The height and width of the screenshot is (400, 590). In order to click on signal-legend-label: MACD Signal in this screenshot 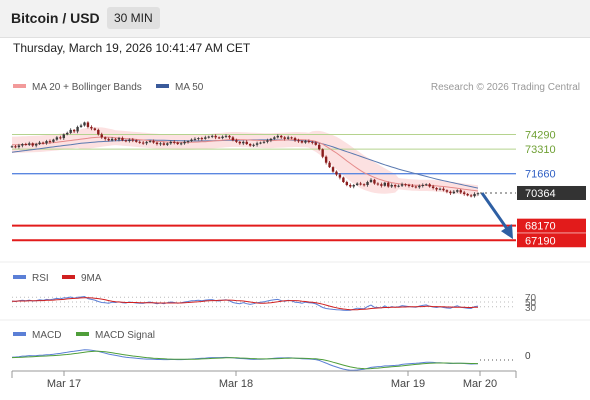, I will do `click(125, 335)`.